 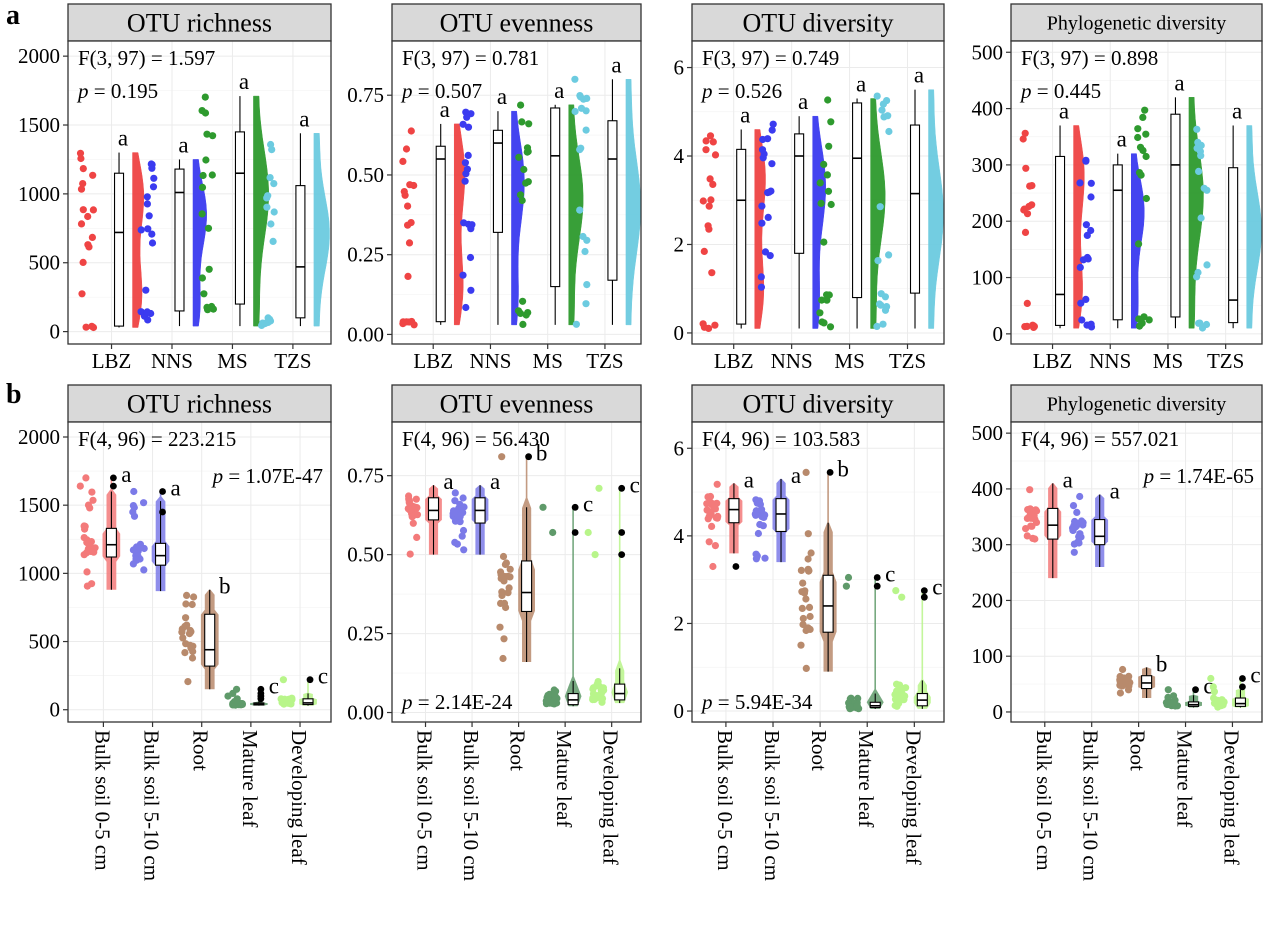 I want to click on panel-letter-b: b, so click(x=14, y=394).